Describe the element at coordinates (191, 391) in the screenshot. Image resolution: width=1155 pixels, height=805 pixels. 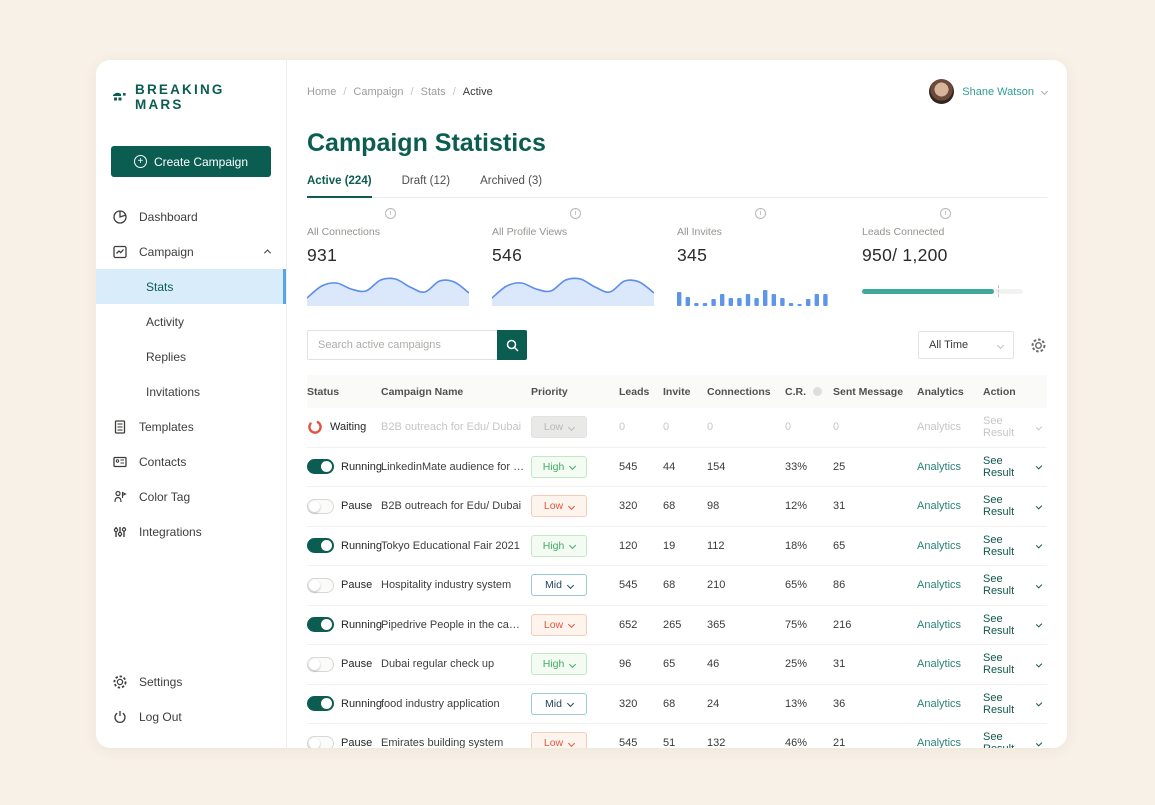
I see `sidebar-item-invitations: Invitations` at that location.